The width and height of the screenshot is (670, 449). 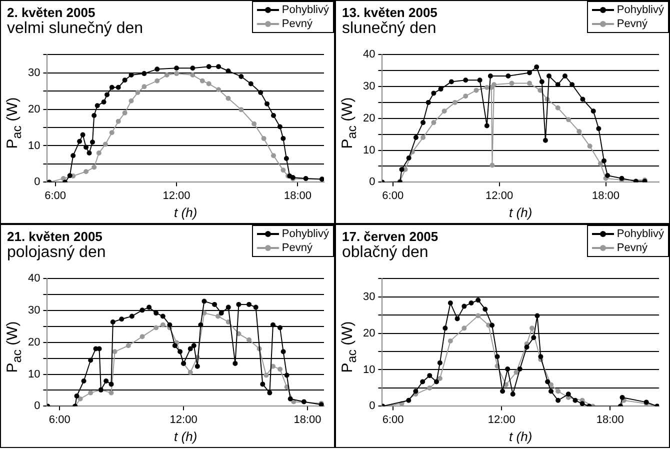 I want to click on chart-subtitle: slunečný den, so click(x=390, y=28).